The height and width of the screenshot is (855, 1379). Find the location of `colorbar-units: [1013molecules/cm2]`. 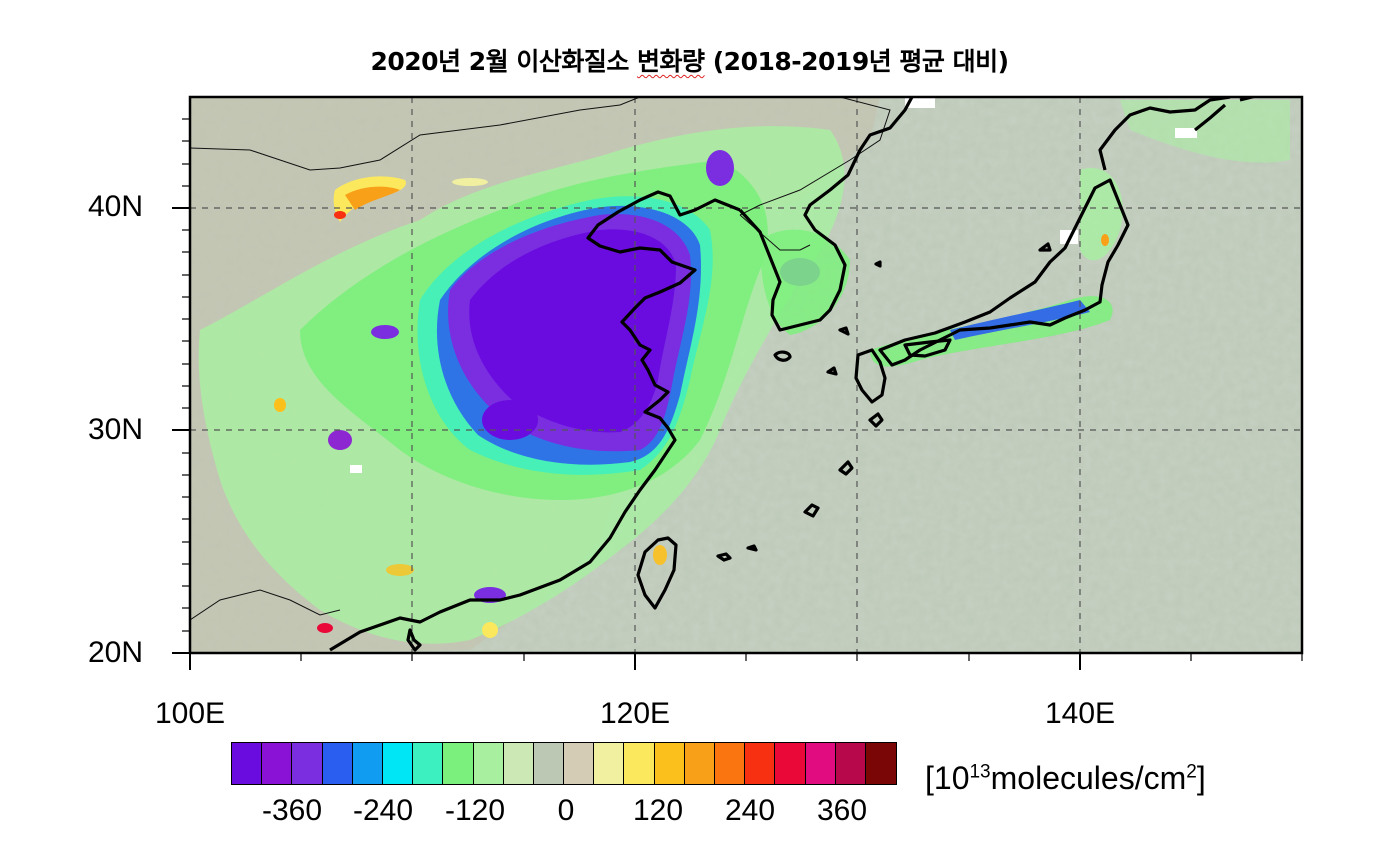

colorbar-units: [1013molecules/cm2] is located at coordinates (1065, 778).